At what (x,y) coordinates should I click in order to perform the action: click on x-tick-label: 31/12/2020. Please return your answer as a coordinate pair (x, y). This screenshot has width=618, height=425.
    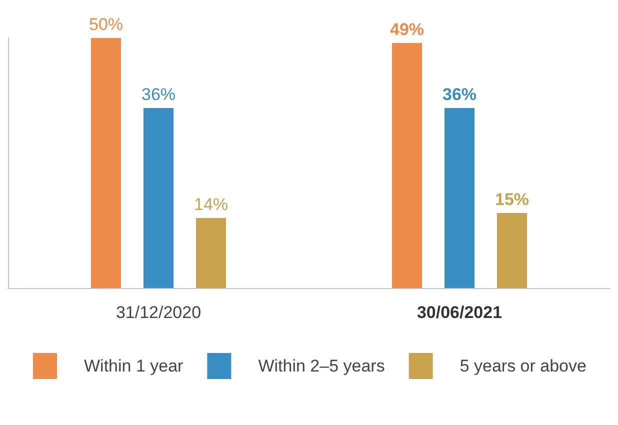
    Looking at the image, I should click on (159, 312).